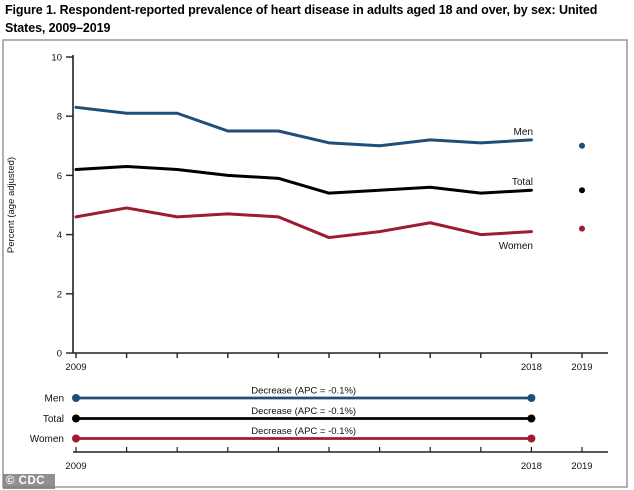 Image resolution: width=634 pixels, height=490 pixels. What do you see at coordinates (303, 431) in the screenshot?
I see `trend-annotation-women: Decrease (APC = -0.1%)` at bounding box center [303, 431].